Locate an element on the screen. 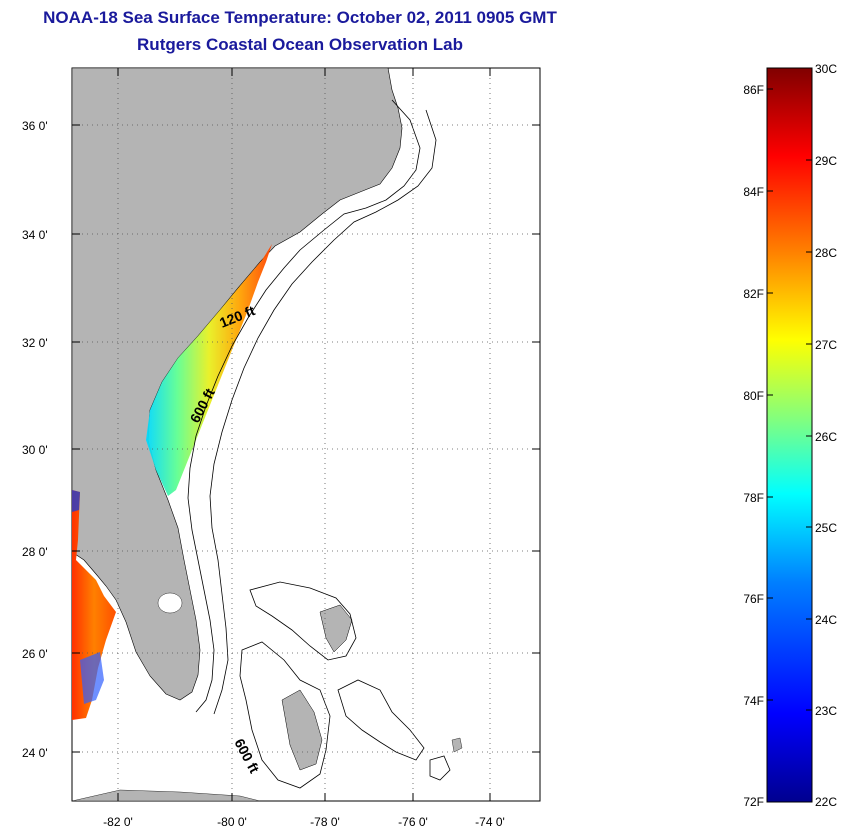 The width and height of the screenshot is (849, 832). colorbar-celsius-label: 23C is located at coordinates (826, 711).